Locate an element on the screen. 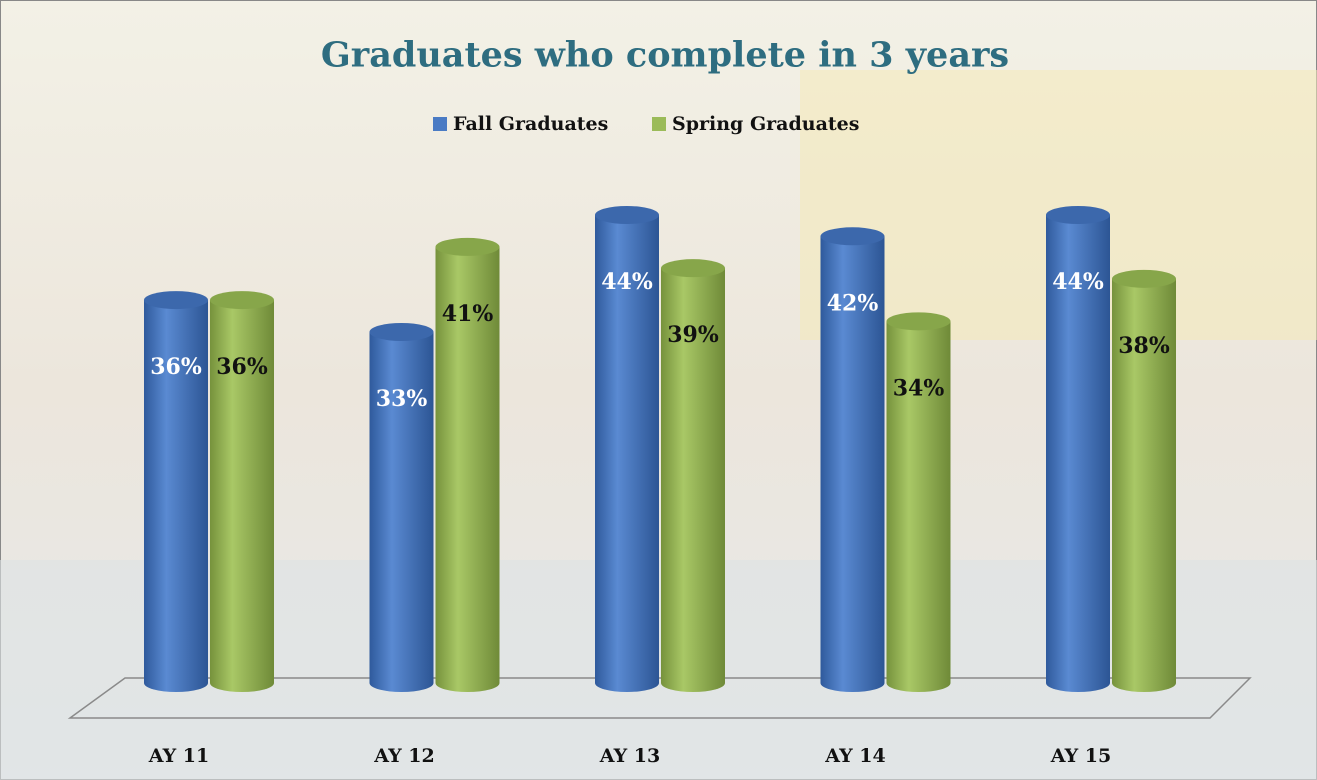  data-label: 42% is located at coordinates (853, 303).